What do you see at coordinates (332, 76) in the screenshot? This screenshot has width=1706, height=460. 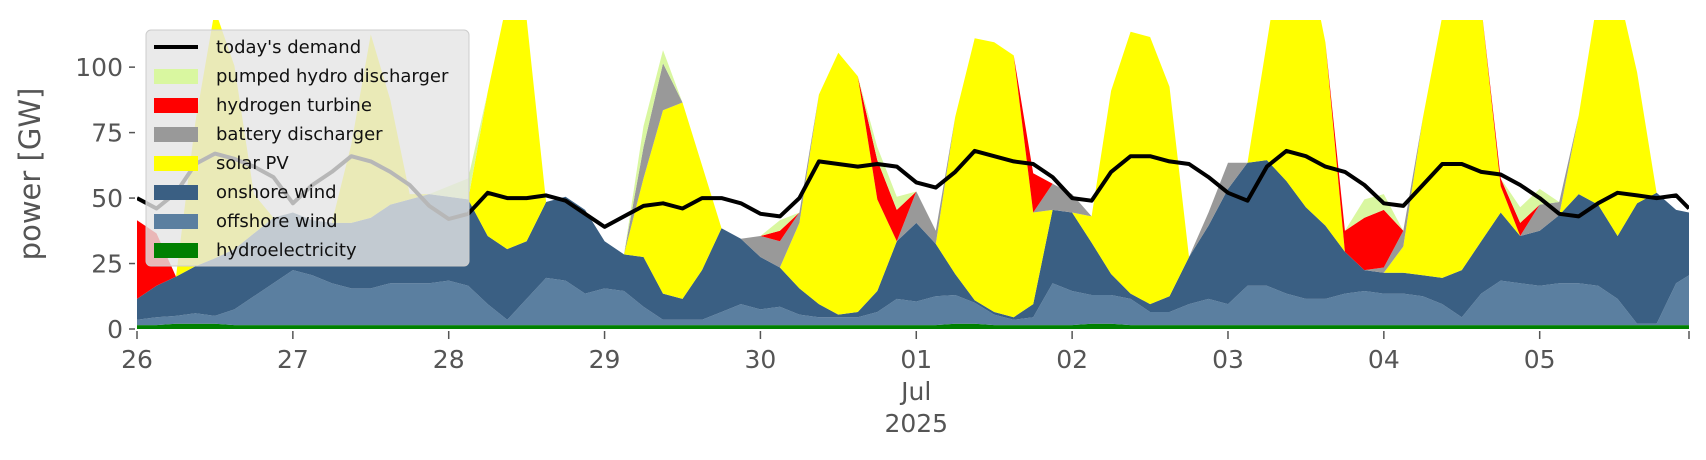 I see `legend-label-pumped-hydro-discharger: pumped hydro discharger` at bounding box center [332, 76].